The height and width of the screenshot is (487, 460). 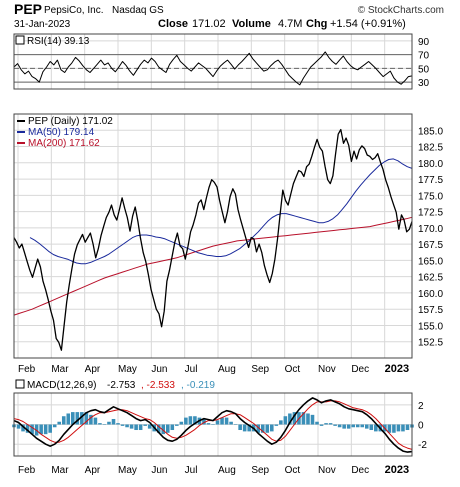 What do you see at coordinates (198, 385) in the screenshot?
I see `macd-legend-hist: , -0.219` at bounding box center [198, 385].